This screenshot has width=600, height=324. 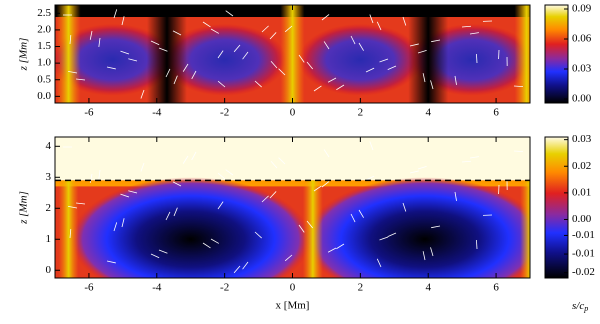 I want to click on y-tick-label: 2, so click(x=49, y=208).